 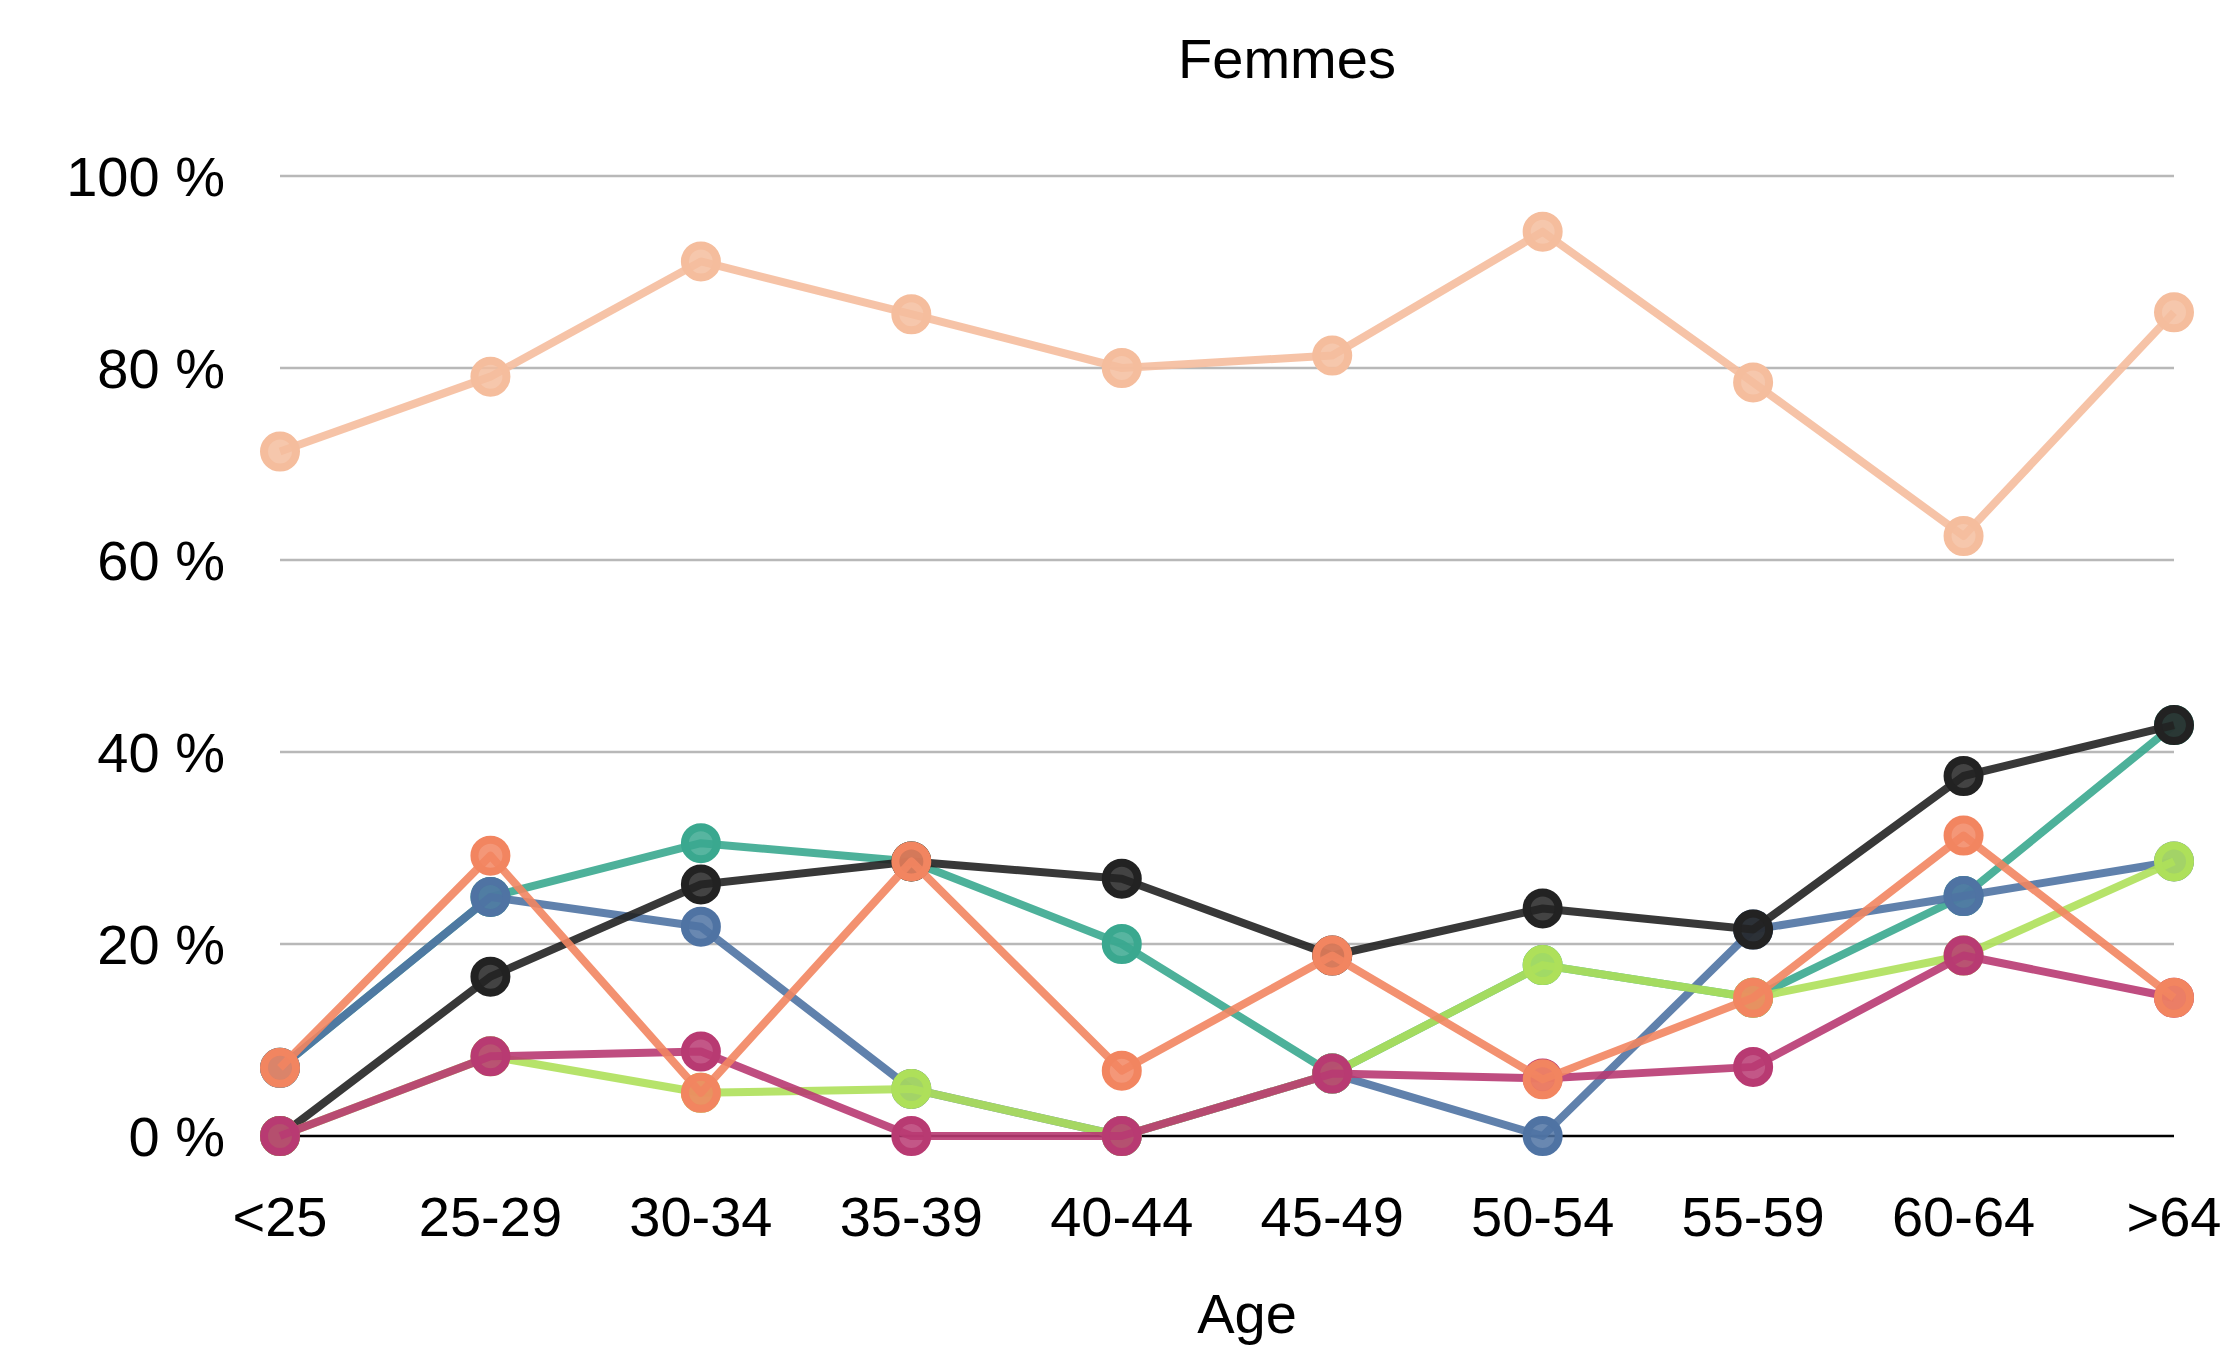 I want to click on x-tick-label: 35-39, so click(x=911, y=1216).